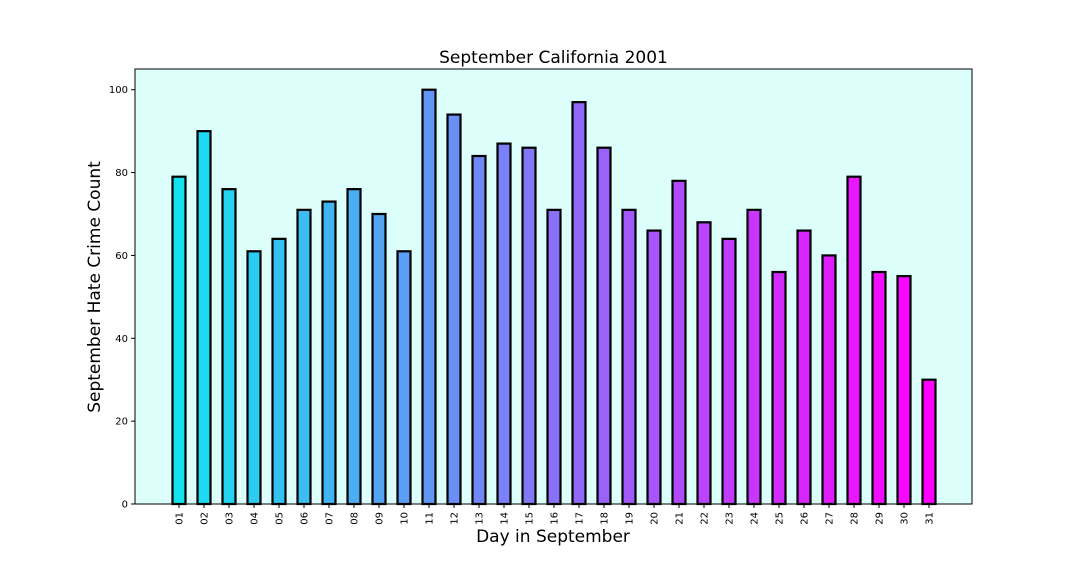 The image size is (1080, 576). What do you see at coordinates (122, 298) in the screenshot?
I see `y-axis-ticks: 0 20 40 60 80 100` at bounding box center [122, 298].